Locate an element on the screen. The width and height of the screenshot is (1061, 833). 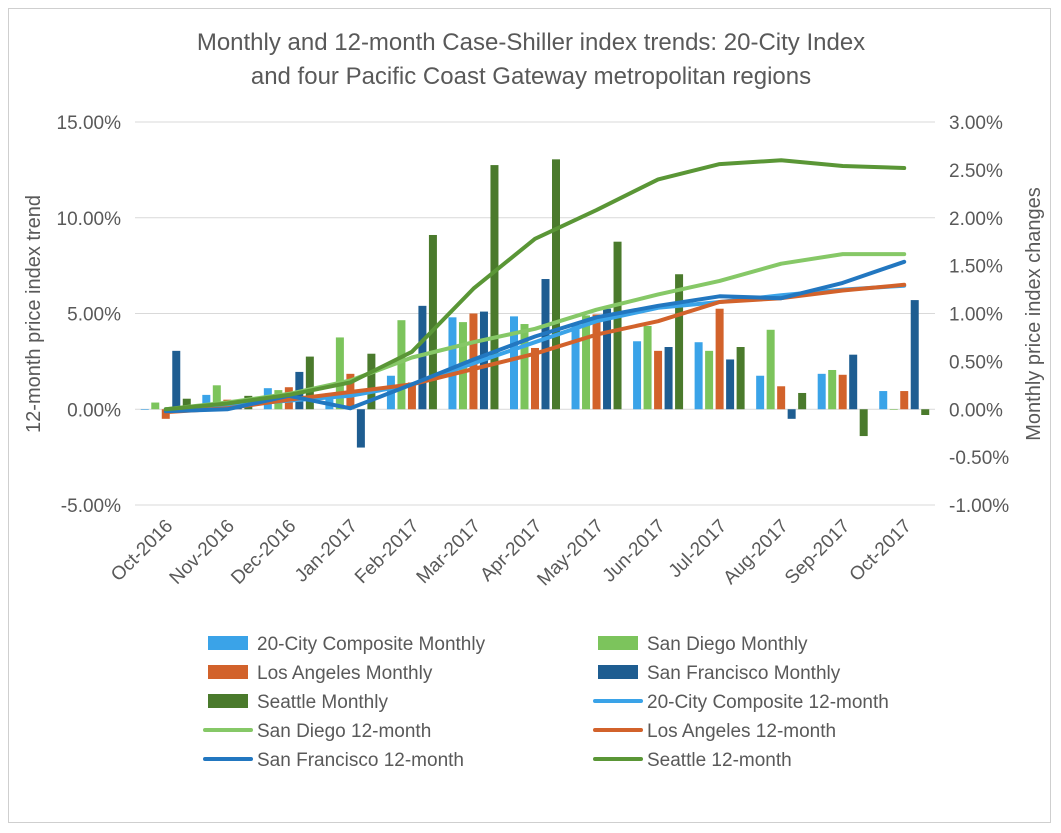
right-tick-label: 1.00% is located at coordinates (976, 315).